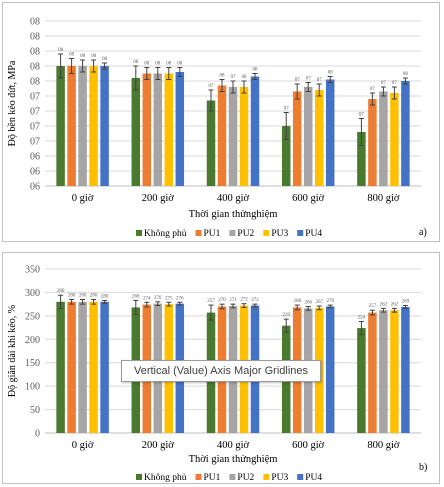 The image size is (444, 487). I want to click on chart-b-data-label: 269, so click(406, 302).